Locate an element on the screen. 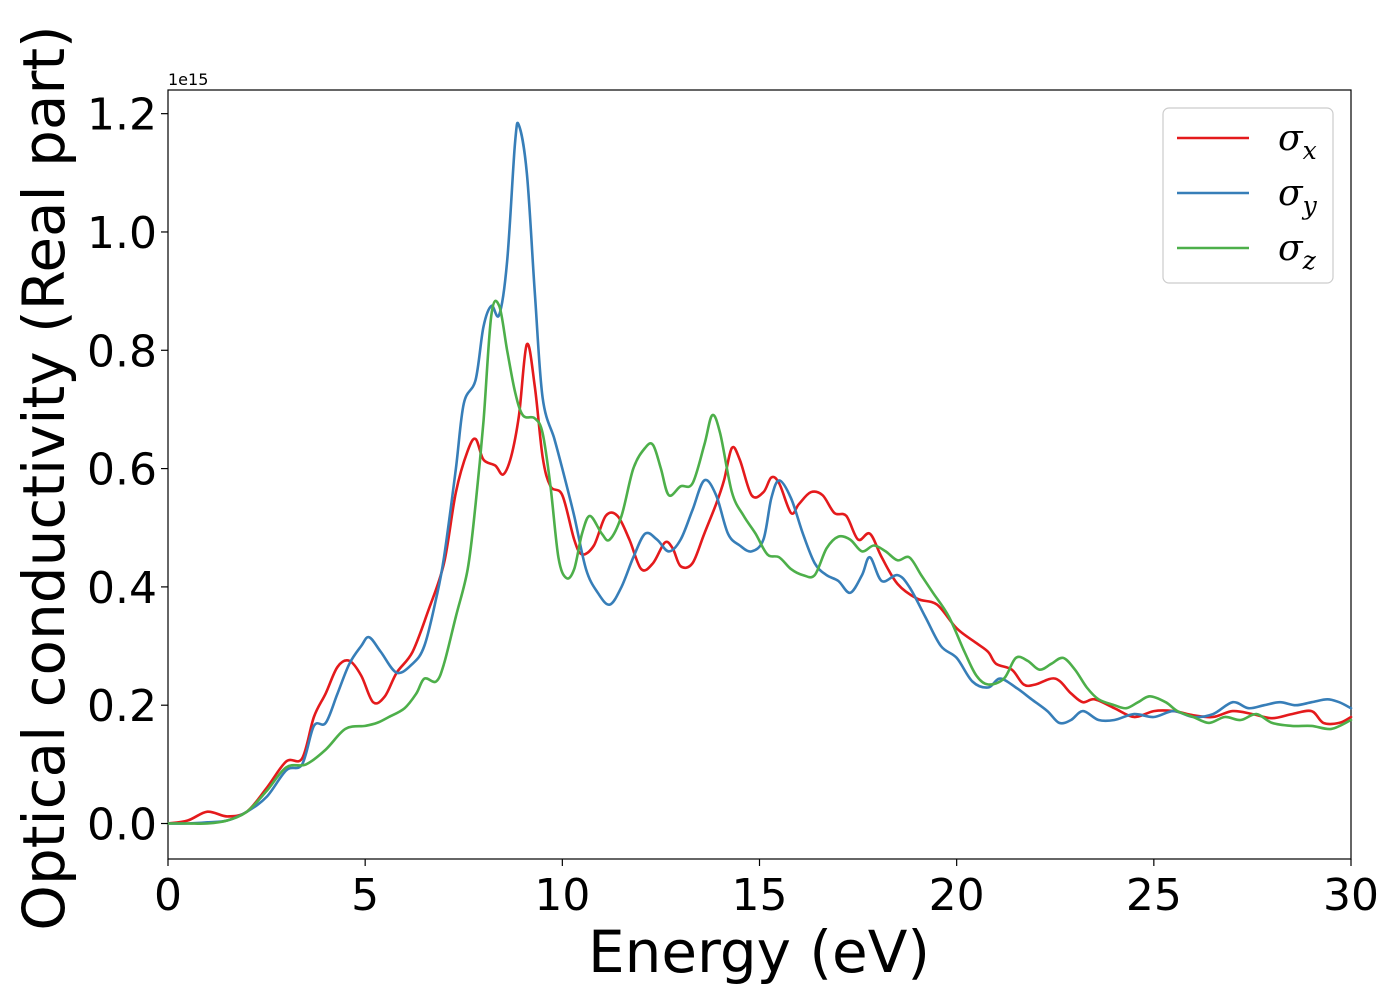 The width and height of the screenshot is (1400, 1000). y-tick-label: 0.4 is located at coordinates (122, 588).